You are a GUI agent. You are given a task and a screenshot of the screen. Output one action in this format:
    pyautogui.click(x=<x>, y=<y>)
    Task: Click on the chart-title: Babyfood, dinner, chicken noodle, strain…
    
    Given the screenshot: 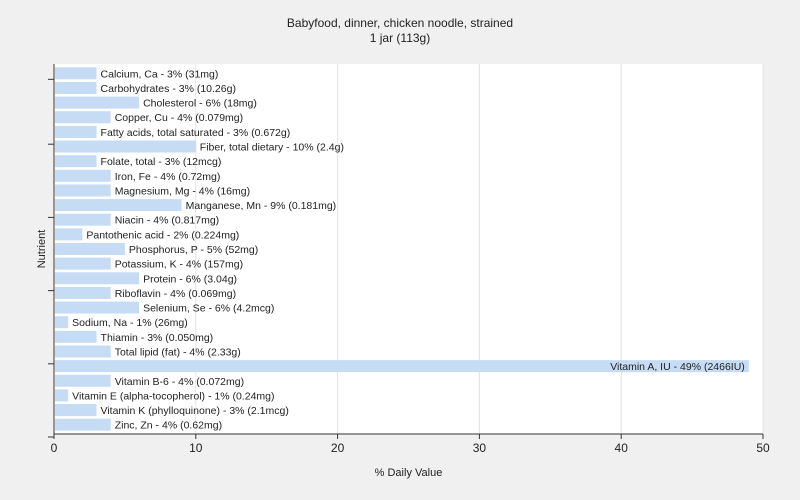 What is the action you would take?
    pyautogui.click(x=400, y=23)
    